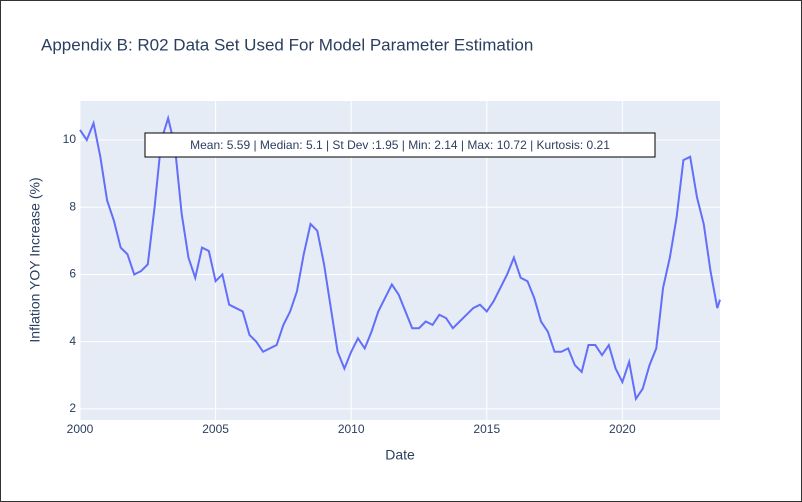 The image size is (802, 502). I want to click on x-tick-label: 2005, so click(215, 429).